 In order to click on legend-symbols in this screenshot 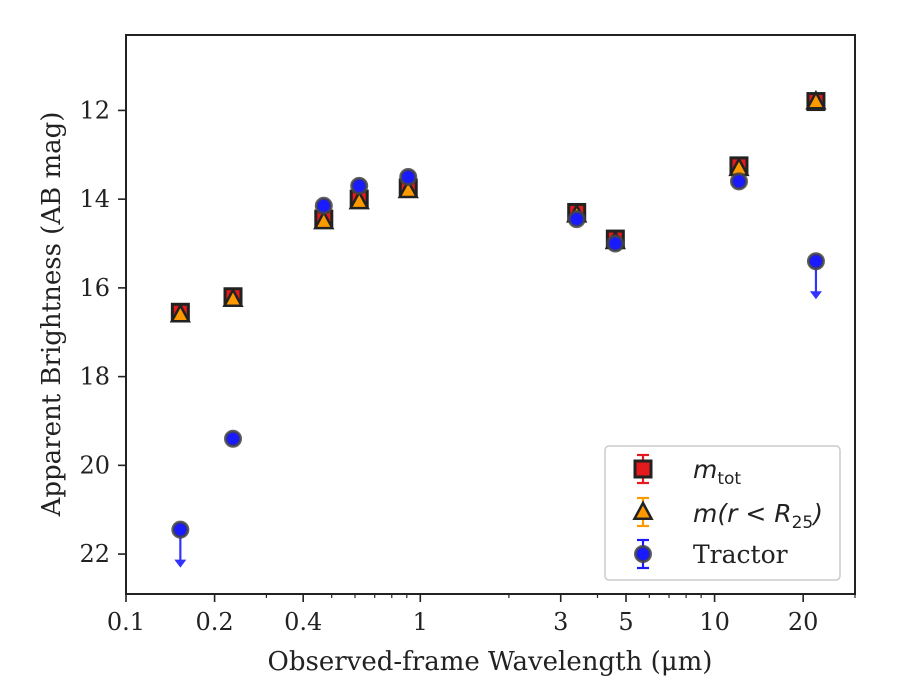, I will do `click(643, 511)`.